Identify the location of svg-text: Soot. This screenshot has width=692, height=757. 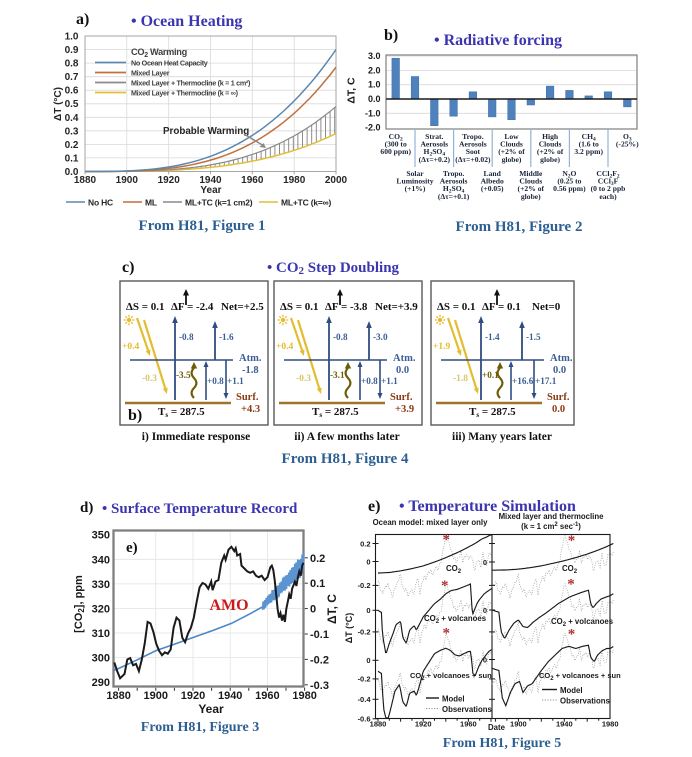
(473, 151).